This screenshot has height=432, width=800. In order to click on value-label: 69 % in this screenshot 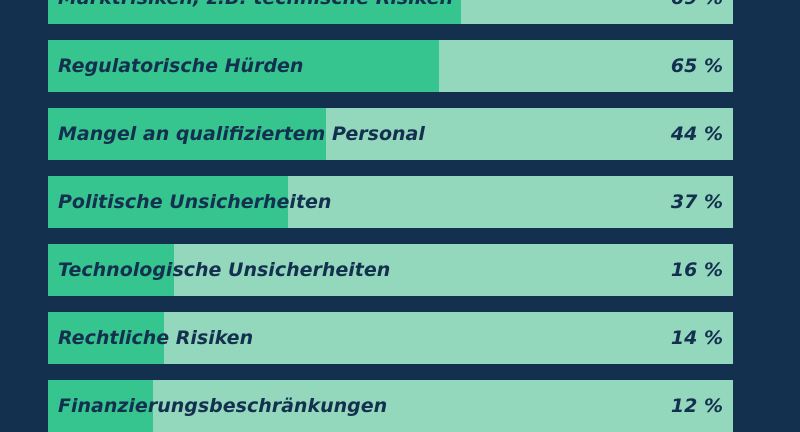, I will do `click(697, 12)`.